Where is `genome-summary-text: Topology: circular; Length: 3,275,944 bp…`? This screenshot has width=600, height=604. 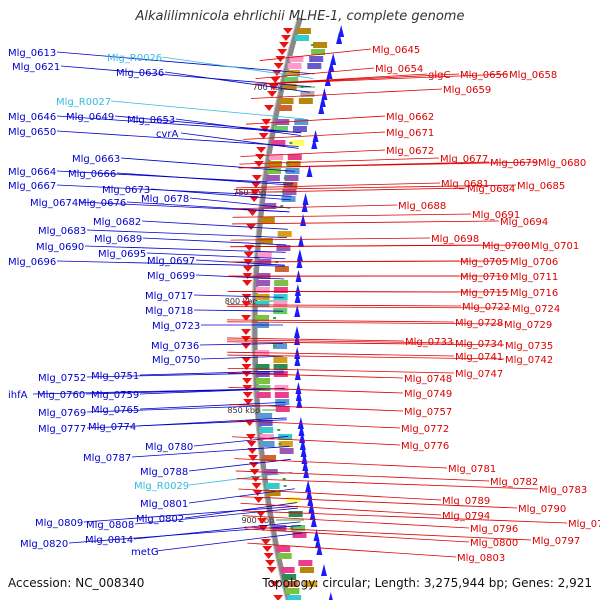
genome-summary-text: Topology: circular; Length: 3,275,944 bp… is located at coordinates (427, 583).